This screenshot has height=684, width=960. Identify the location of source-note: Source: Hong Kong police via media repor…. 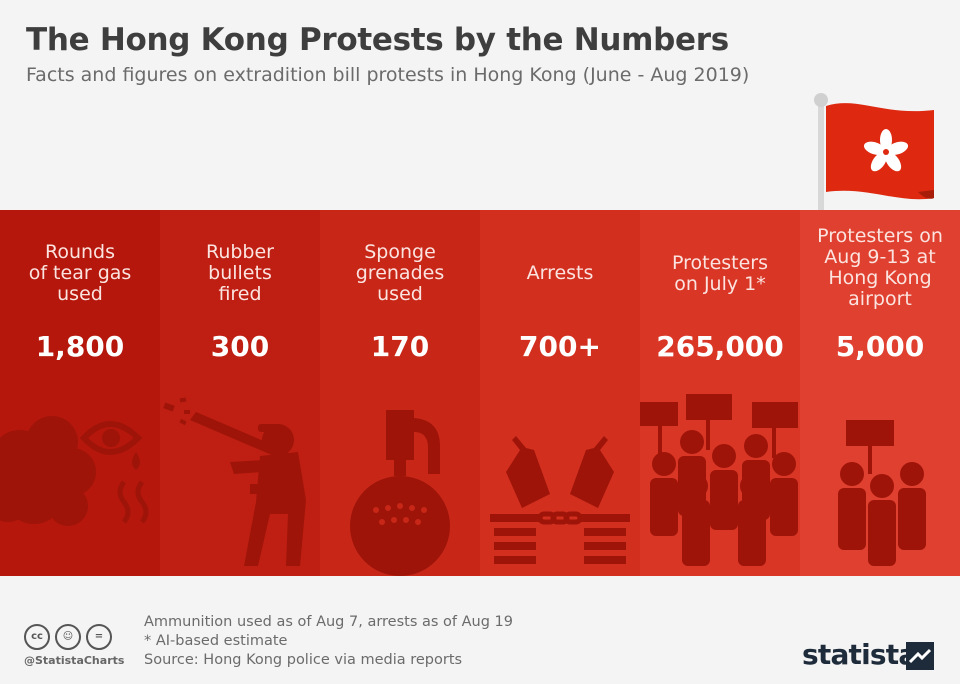
(303, 660).